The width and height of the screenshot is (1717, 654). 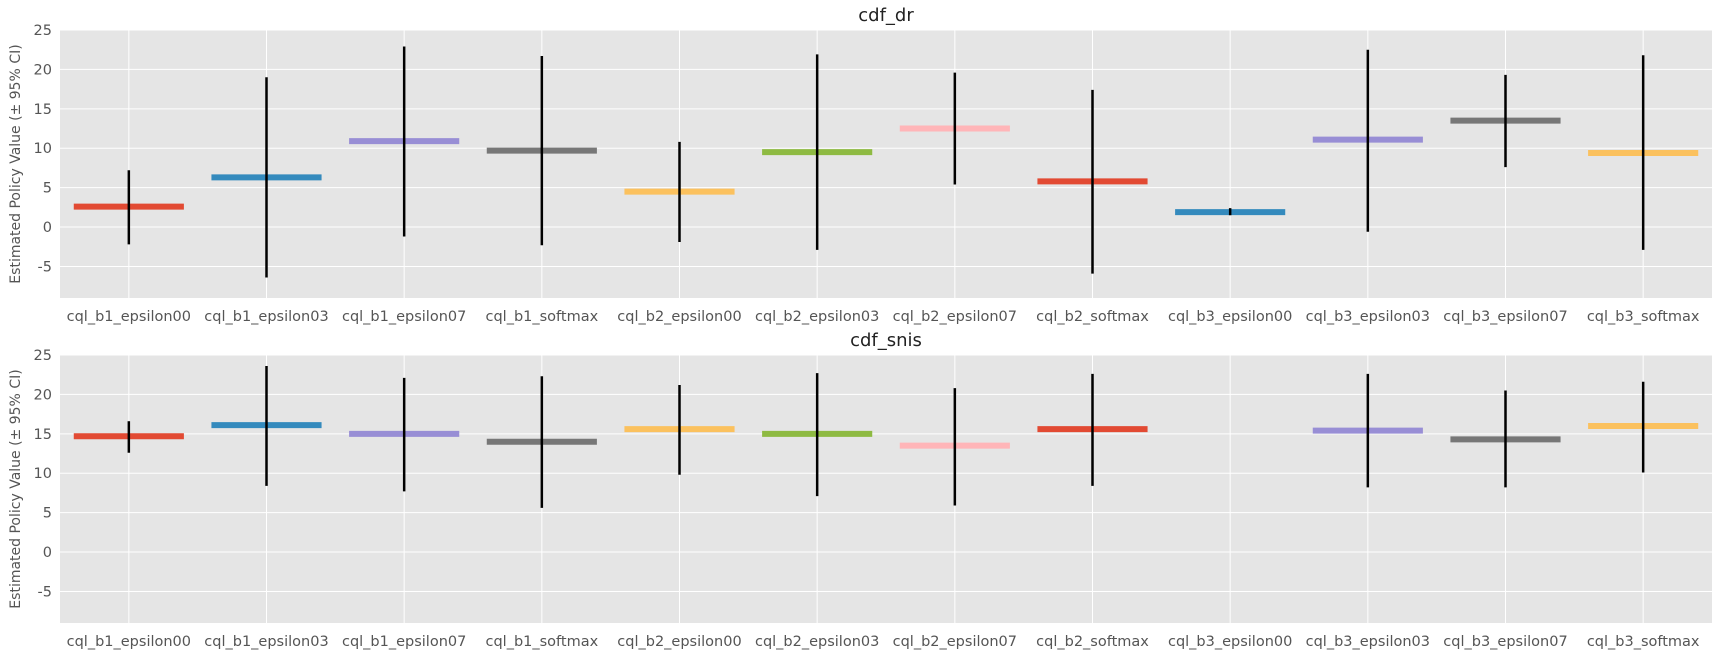 What do you see at coordinates (886, 15) in the screenshot?
I see `chart-title: cdf_dr` at bounding box center [886, 15].